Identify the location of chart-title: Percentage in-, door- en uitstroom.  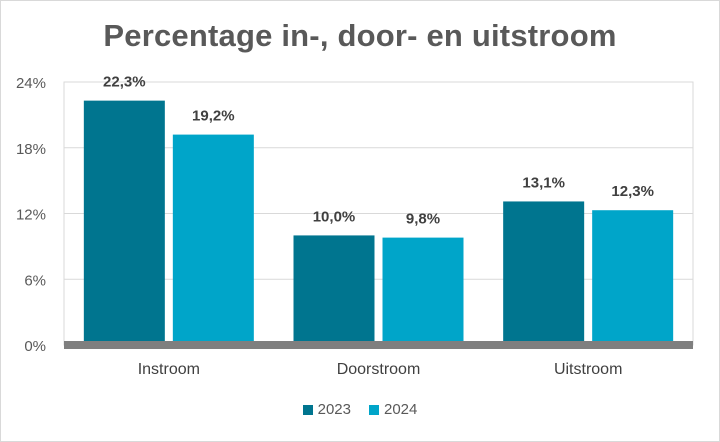
(360, 35).